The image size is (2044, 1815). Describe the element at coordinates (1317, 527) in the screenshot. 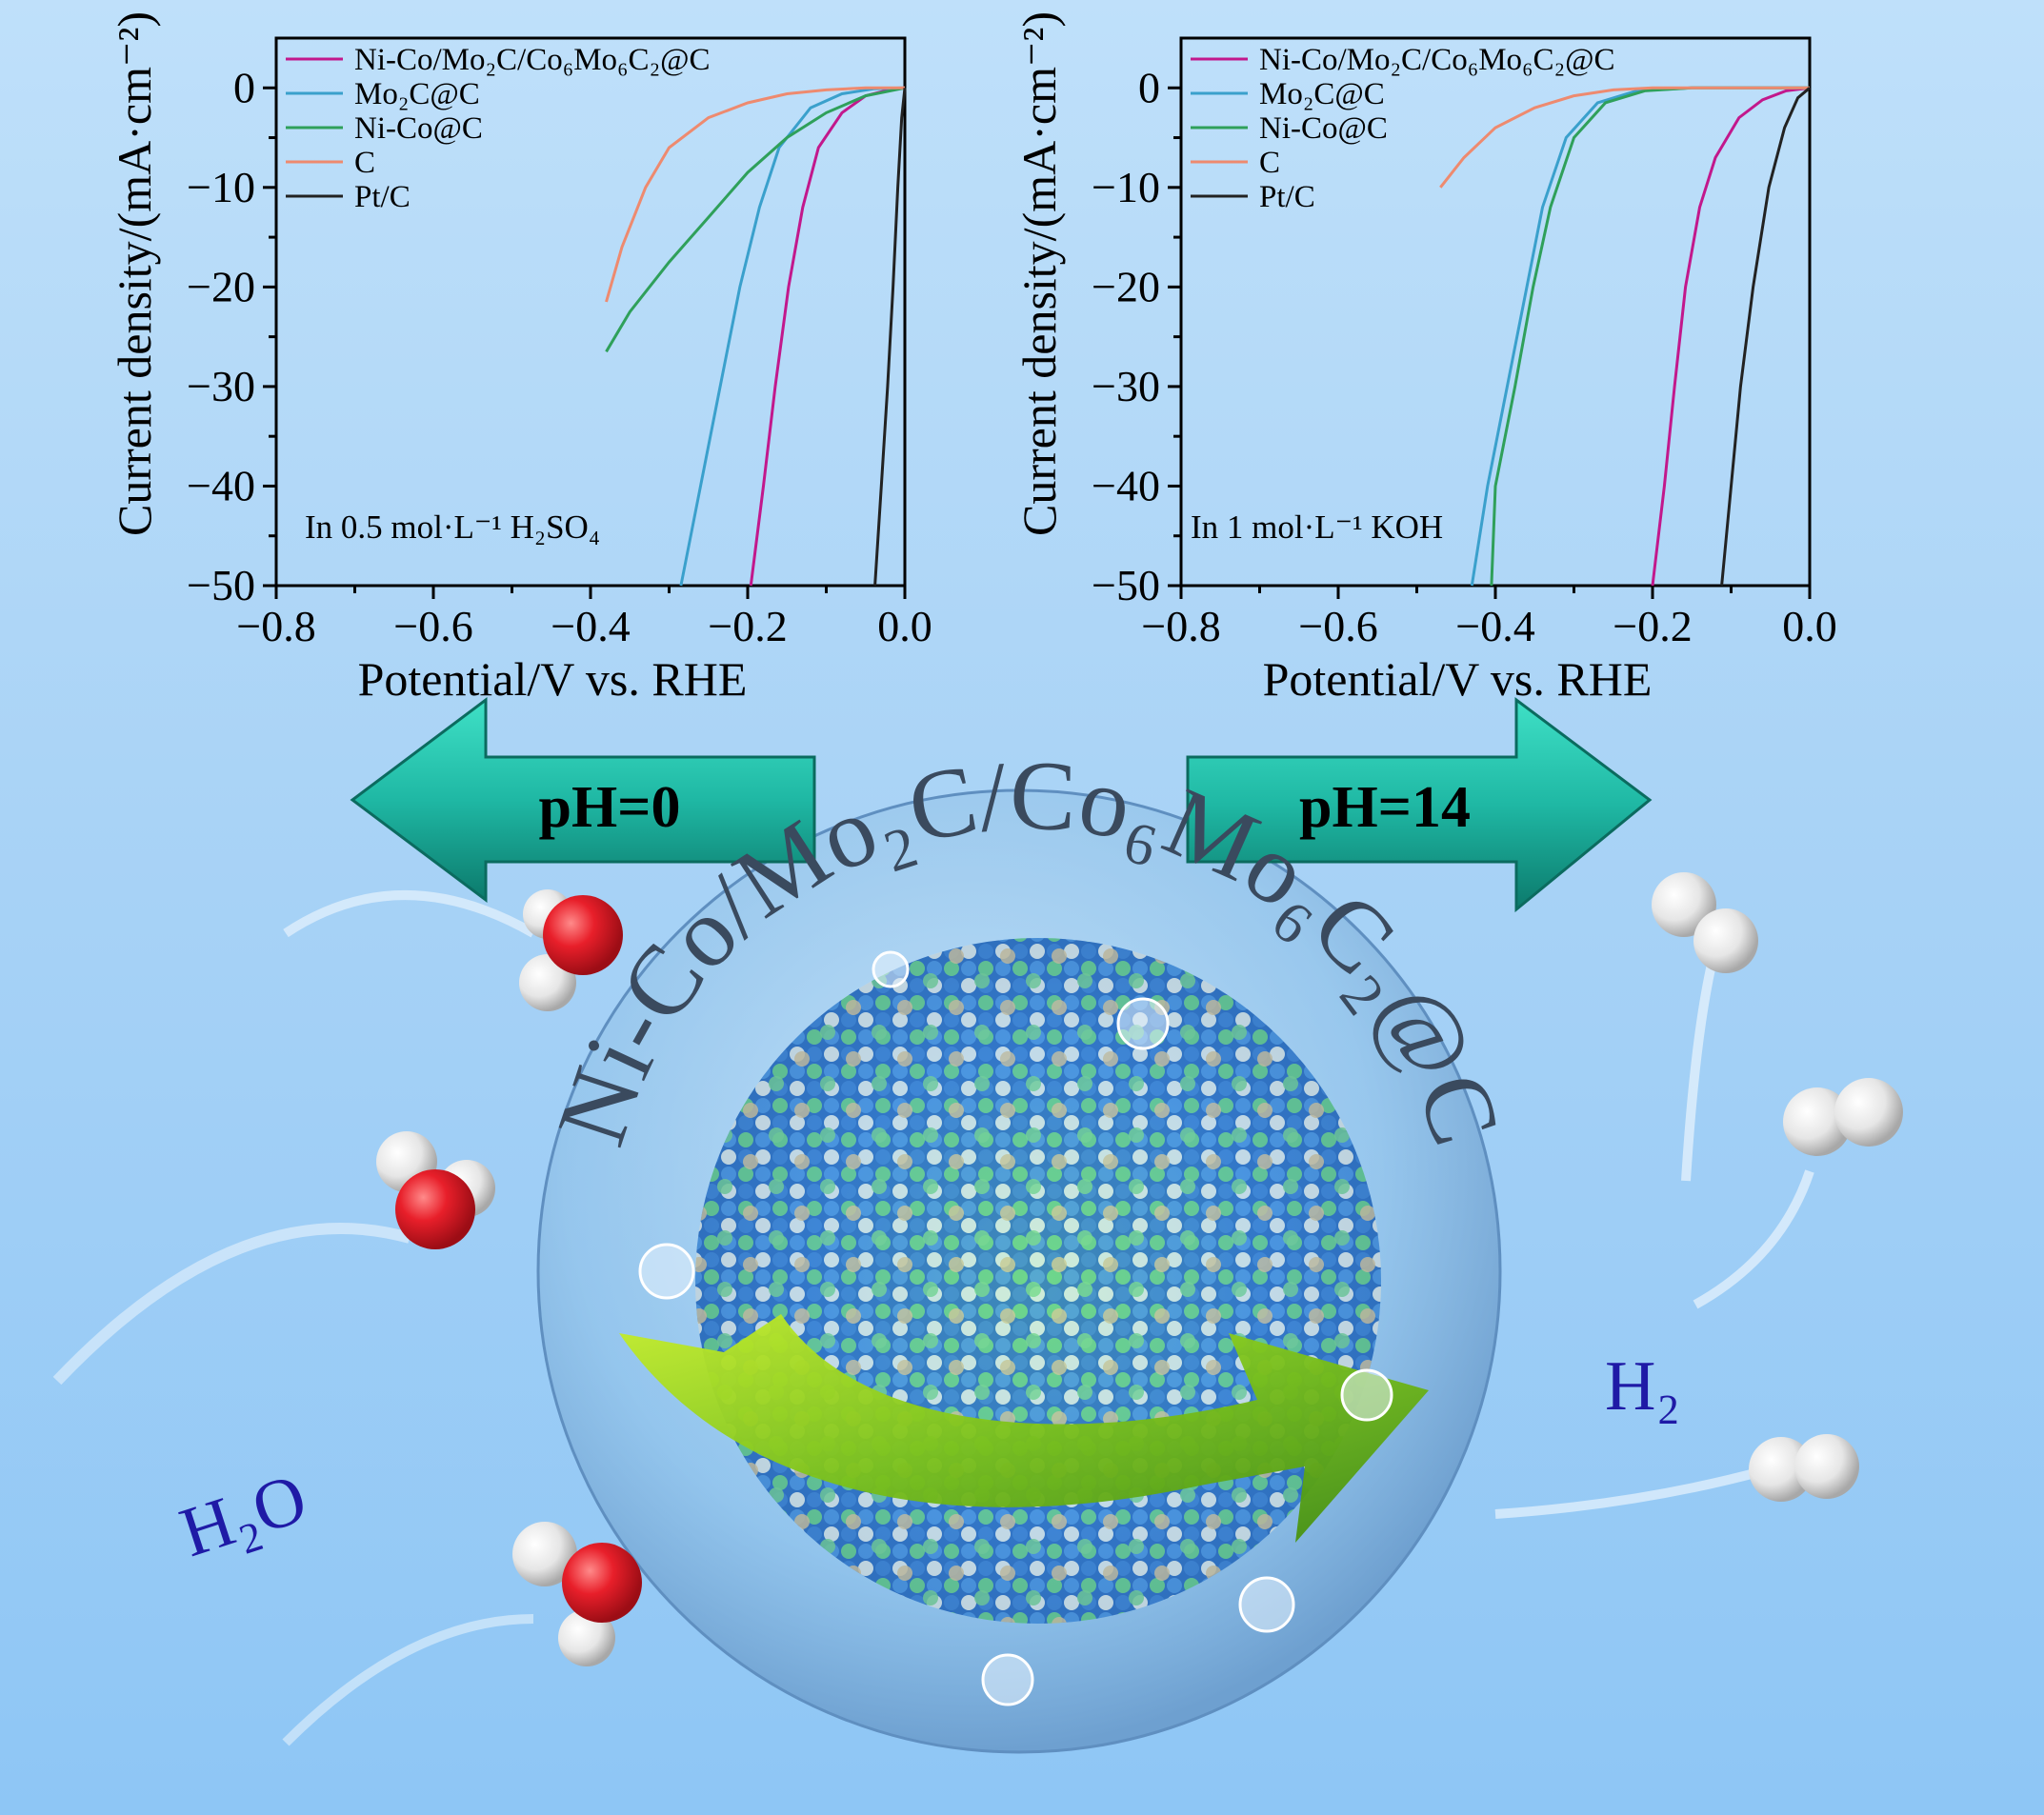

I see `electrolyte-annotation: In 1 mol·L⁻¹ KOH` at that location.